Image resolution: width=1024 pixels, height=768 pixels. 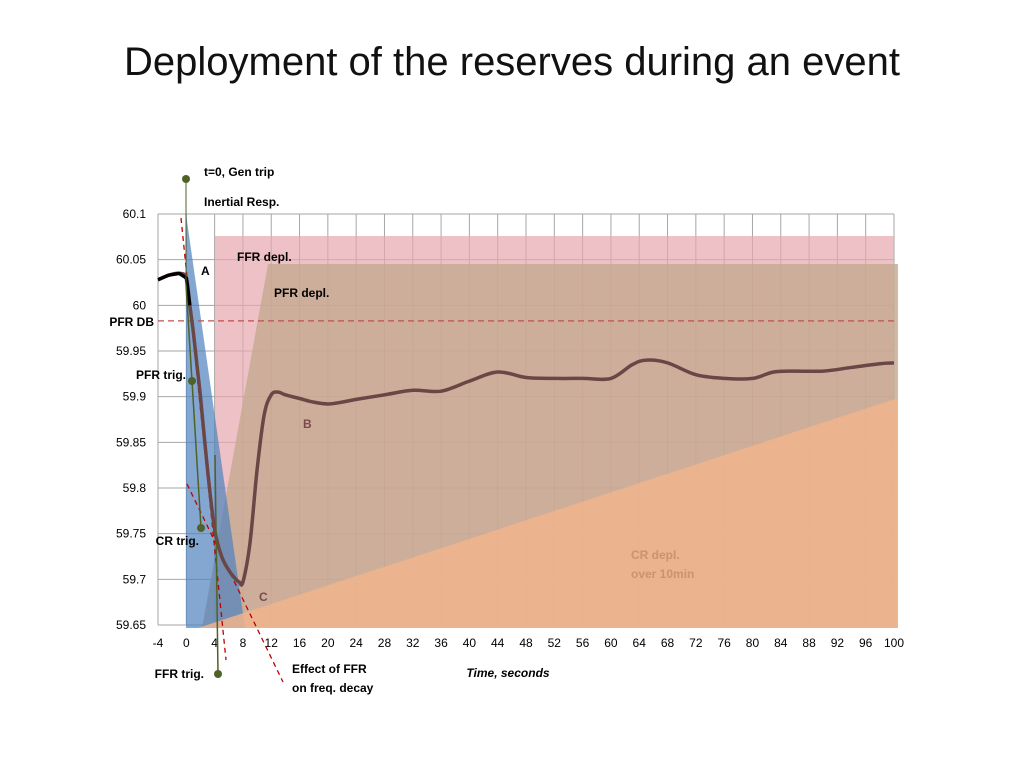 I want to click on x-tick-label: 76, so click(x=724, y=643).